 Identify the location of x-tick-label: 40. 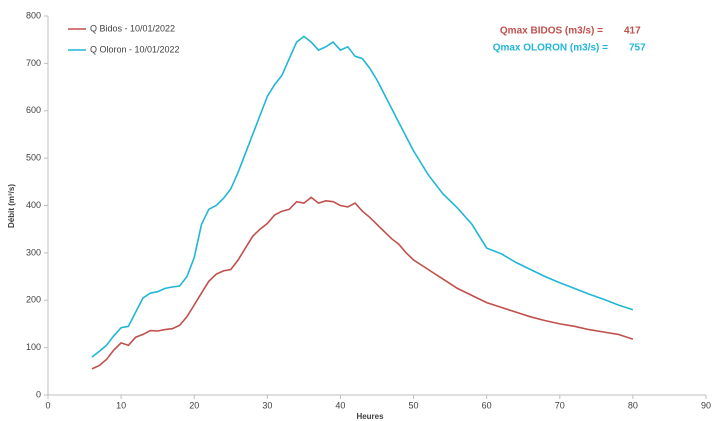
(340, 405).